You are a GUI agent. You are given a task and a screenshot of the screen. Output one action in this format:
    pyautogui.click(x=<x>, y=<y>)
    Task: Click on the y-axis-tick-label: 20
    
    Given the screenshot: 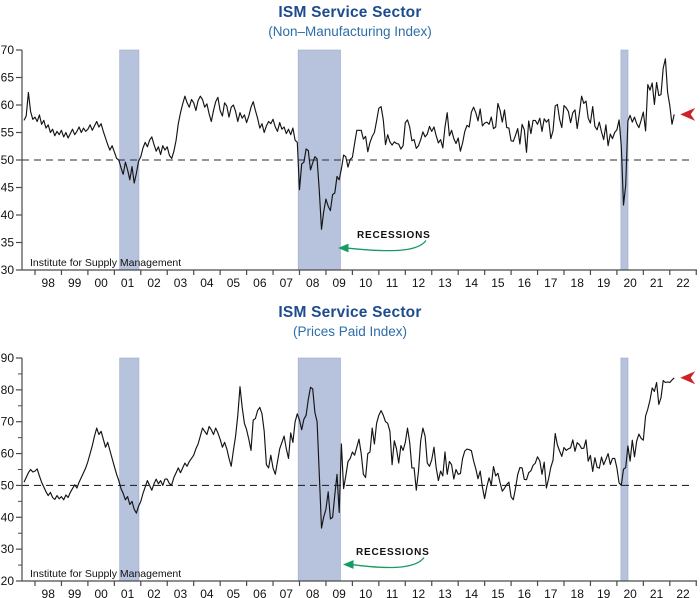 What is the action you would take?
    pyautogui.click(x=8, y=581)
    